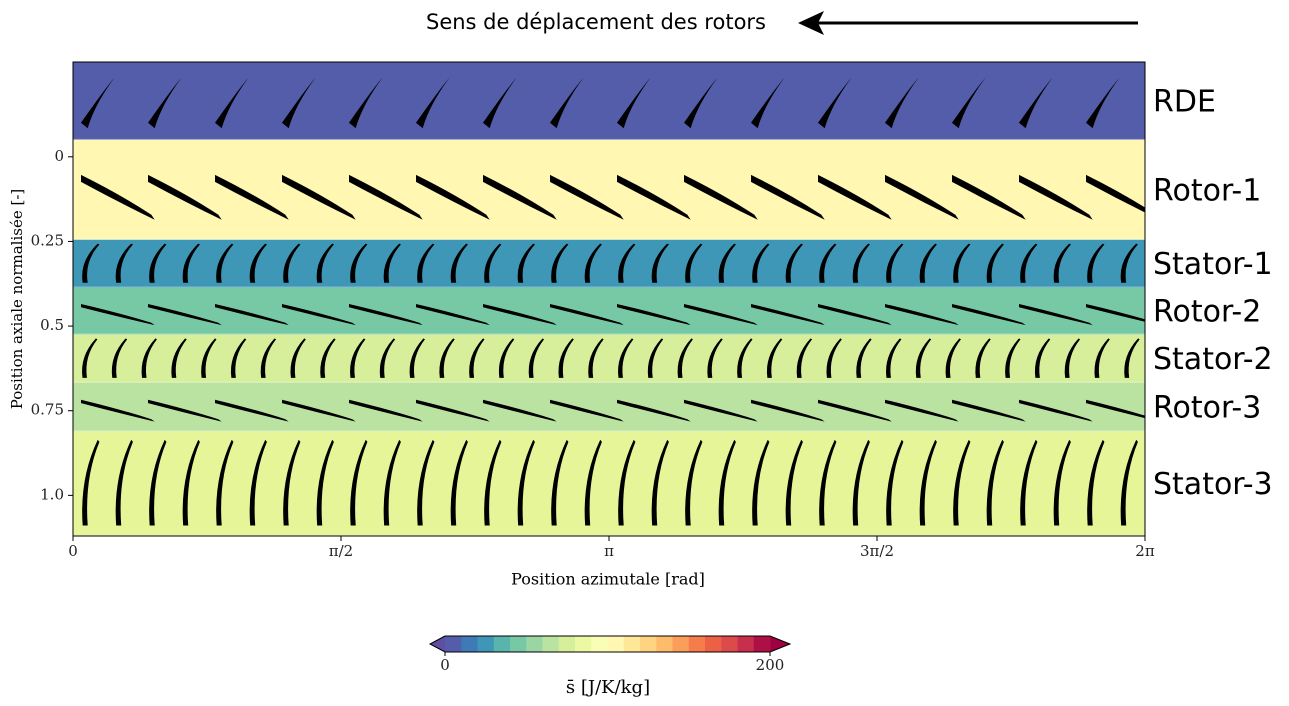 The width and height of the screenshot is (1289, 706). What do you see at coordinates (1207, 408) in the screenshot?
I see `row-label: Rotor-3` at bounding box center [1207, 408].